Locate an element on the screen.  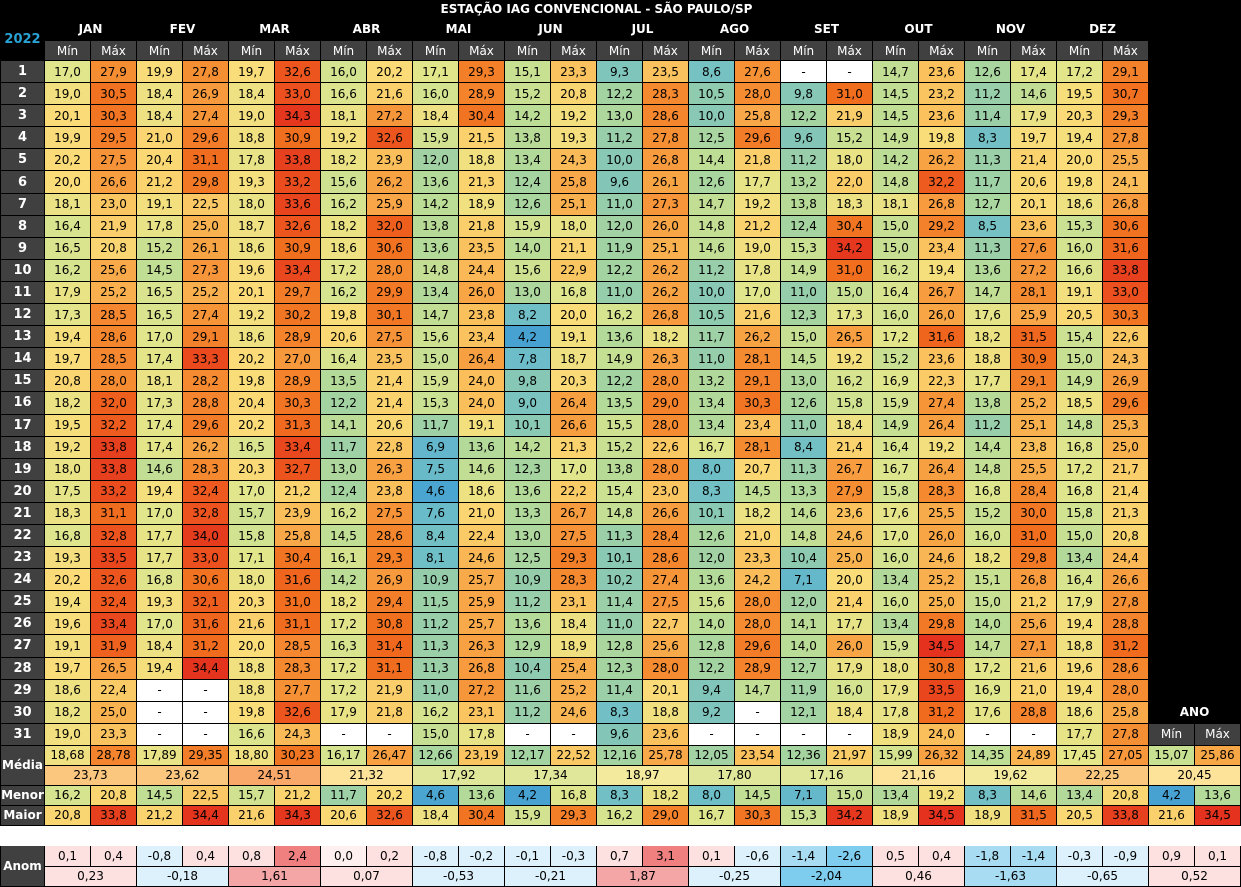
day-value: 25,9 is located at coordinates (389, 204).